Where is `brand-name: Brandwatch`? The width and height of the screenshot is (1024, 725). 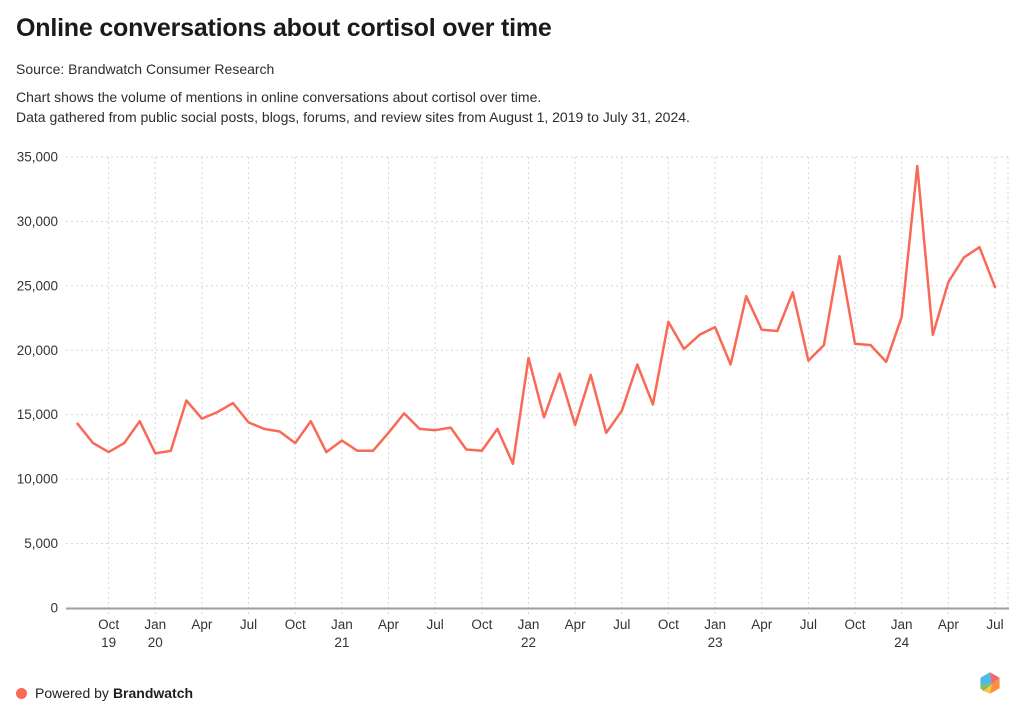
brand-name: Brandwatch is located at coordinates (153, 693).